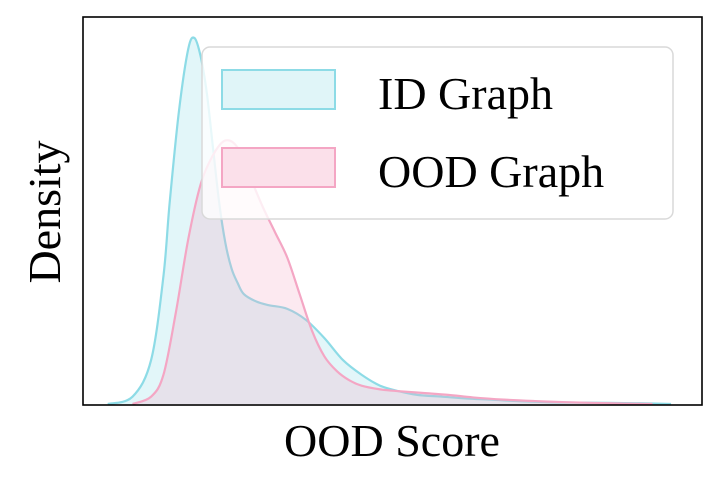  Describe the element at coordinates (392, 440) in the screenshot. I see `x-axis-title: OOD Score` at that location.